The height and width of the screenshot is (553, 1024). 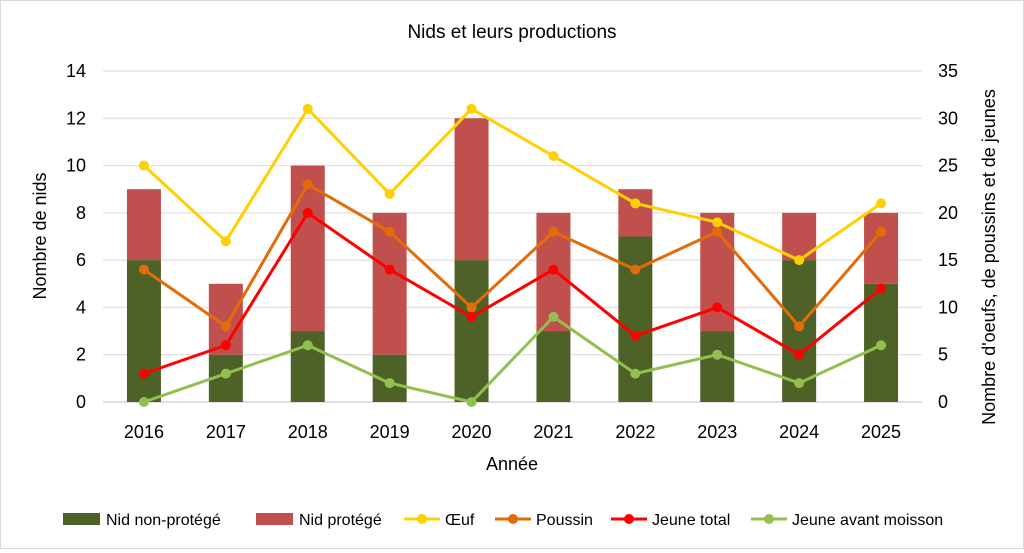 I want to click on x-axis-ticks: 2016 2017 2018 2019 2020 2021 2022 2023 2024 2025, so click(x=512, y=432).